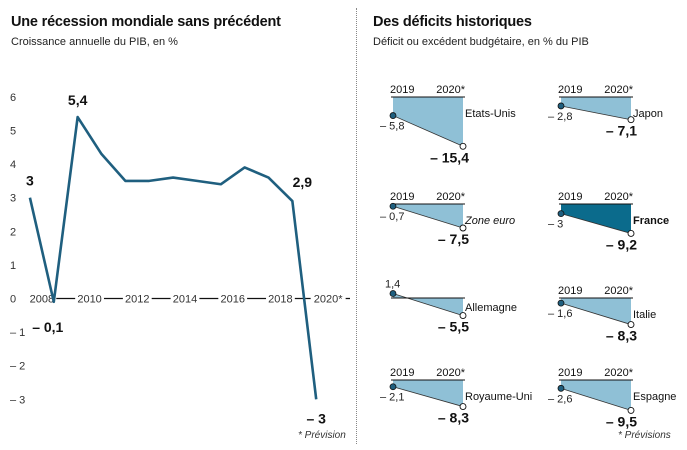 The width and height of the screenshot is (687, 450). I want to click on y-tick-label: 2, so click(13, 232).